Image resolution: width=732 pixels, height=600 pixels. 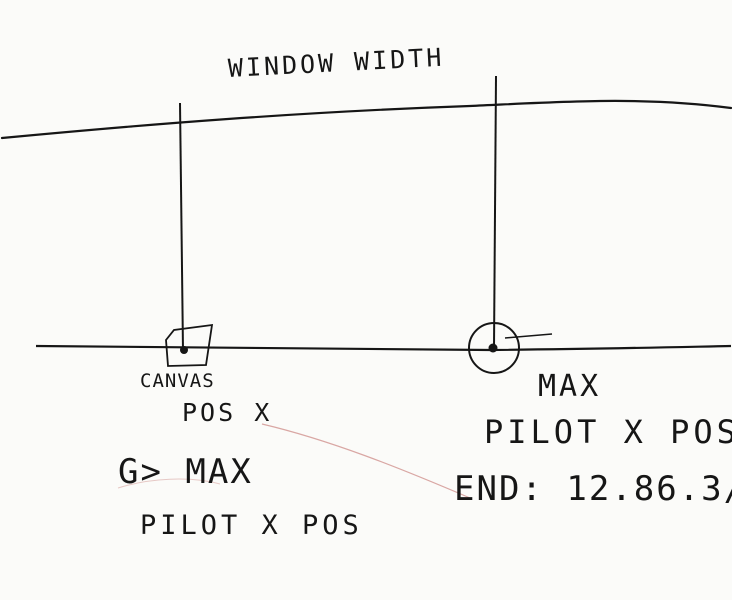 I want to click on canvas-pos-label-line1: CANVAS, so click(x=177, y=381).